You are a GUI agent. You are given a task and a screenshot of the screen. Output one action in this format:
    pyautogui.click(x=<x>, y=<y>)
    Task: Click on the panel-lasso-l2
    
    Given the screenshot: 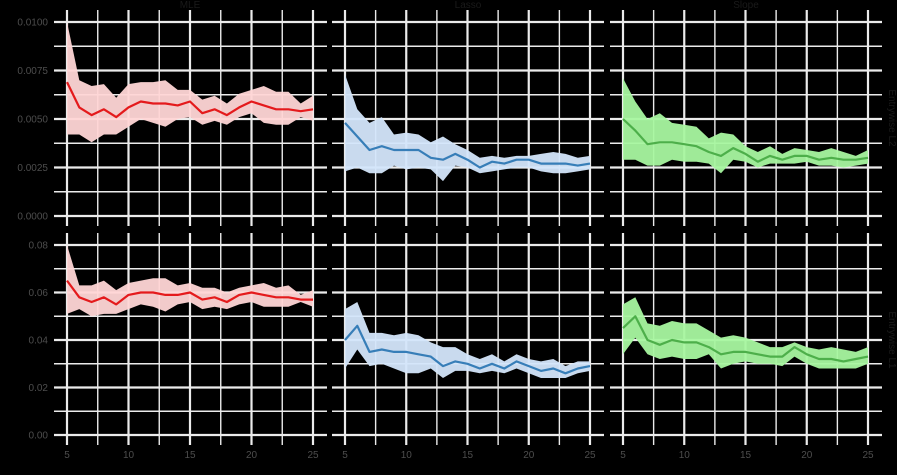 What is the action you would take?
    pyautogui.click(x=467, y=128)
    